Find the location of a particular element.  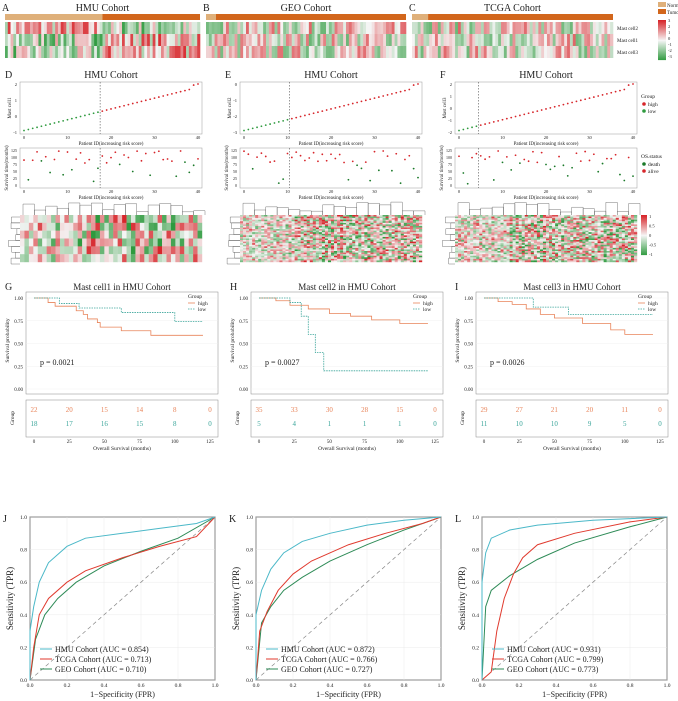

y-tick: -1 is located at coordinates (235, 100).